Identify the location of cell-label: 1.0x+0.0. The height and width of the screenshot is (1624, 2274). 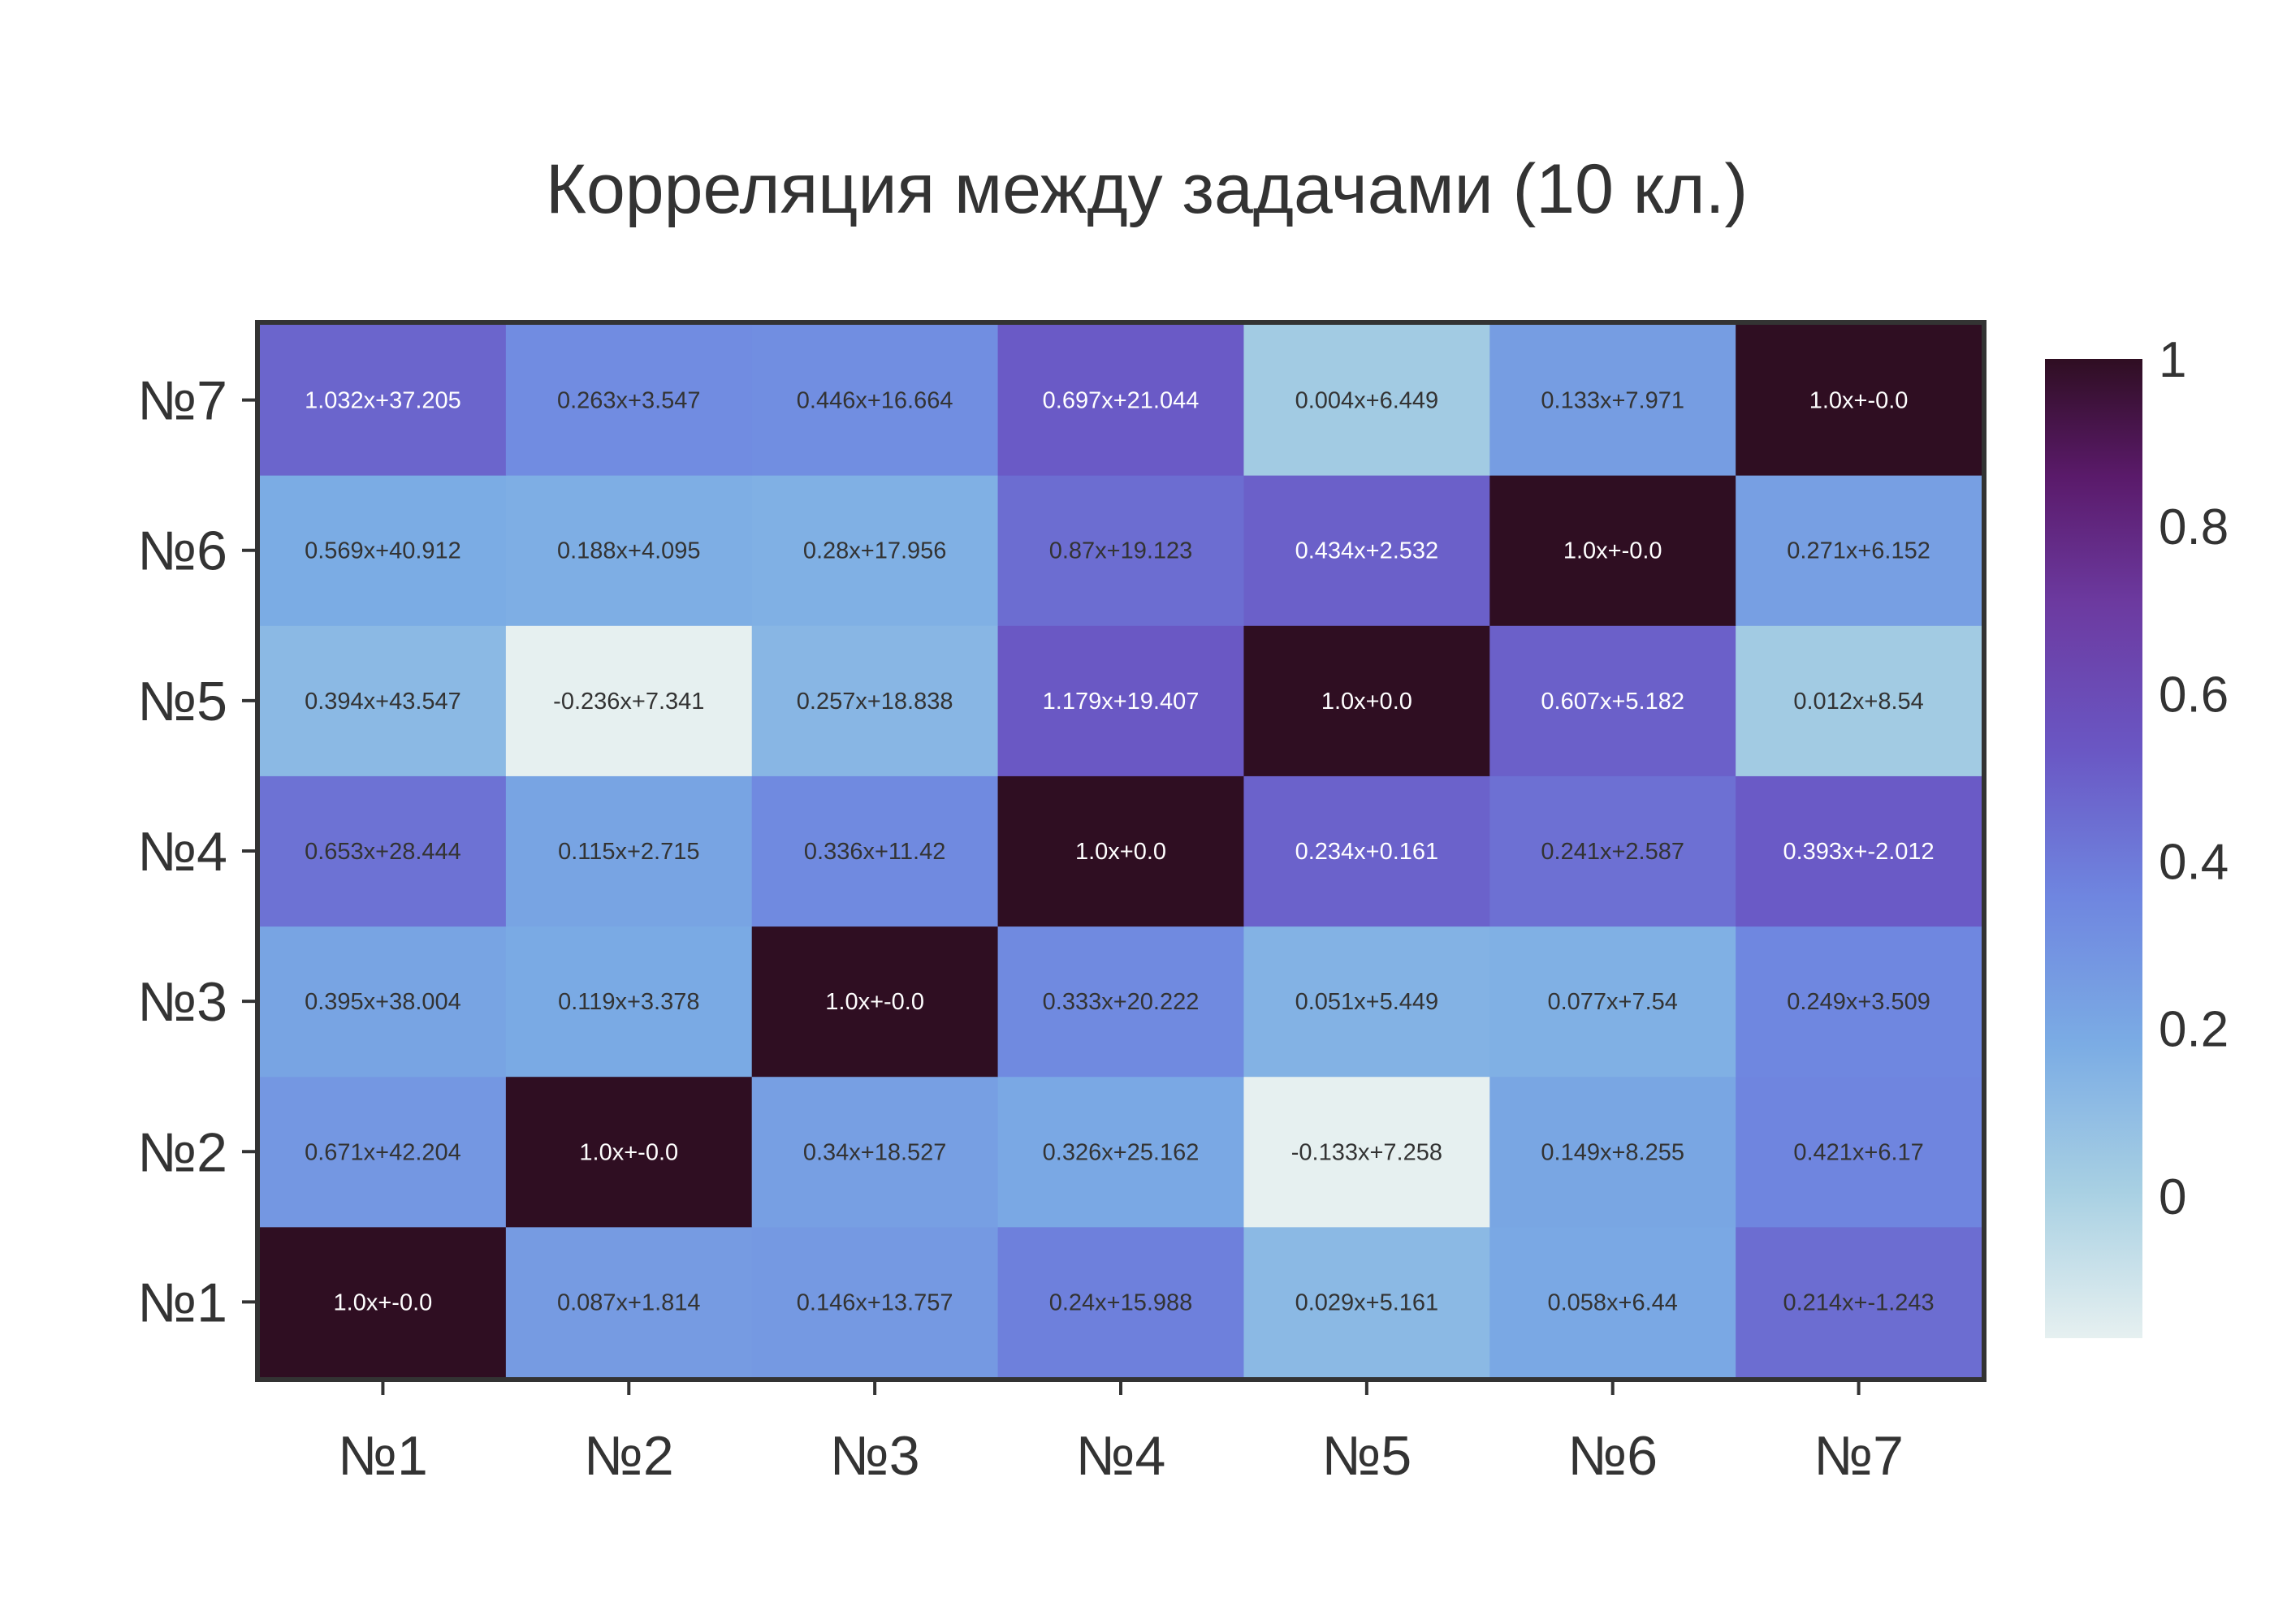
(1120, 852).